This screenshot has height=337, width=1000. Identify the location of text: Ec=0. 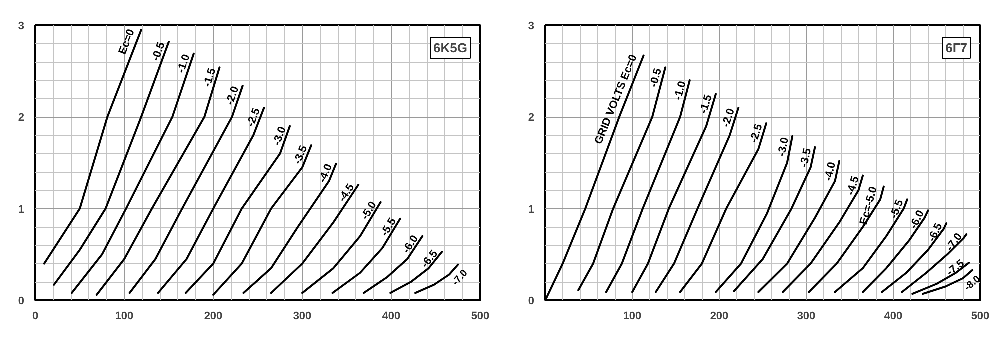
(127, 42).